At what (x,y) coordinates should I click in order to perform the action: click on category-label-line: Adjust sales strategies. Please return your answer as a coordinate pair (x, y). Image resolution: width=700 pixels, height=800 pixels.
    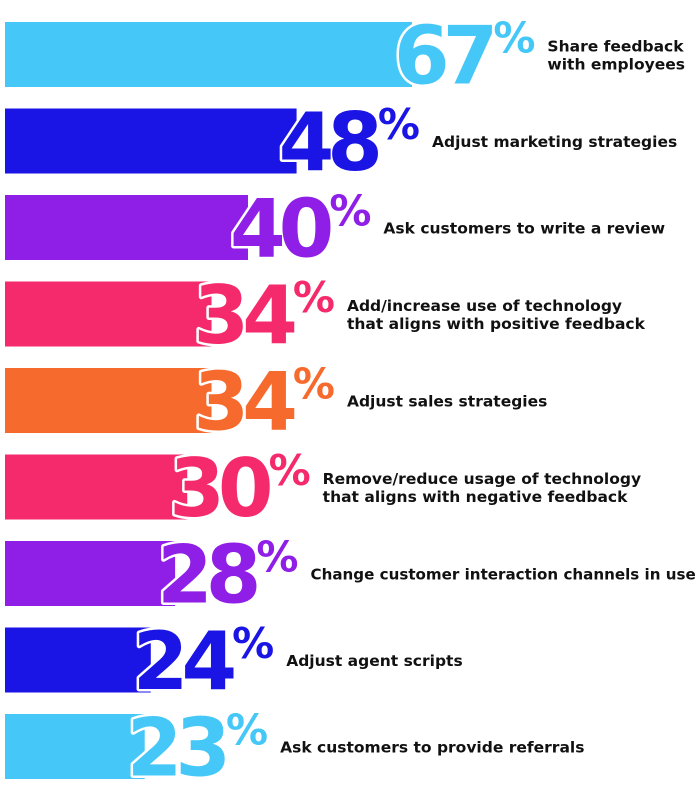
    Looking at the image, I should click on (447, 402).